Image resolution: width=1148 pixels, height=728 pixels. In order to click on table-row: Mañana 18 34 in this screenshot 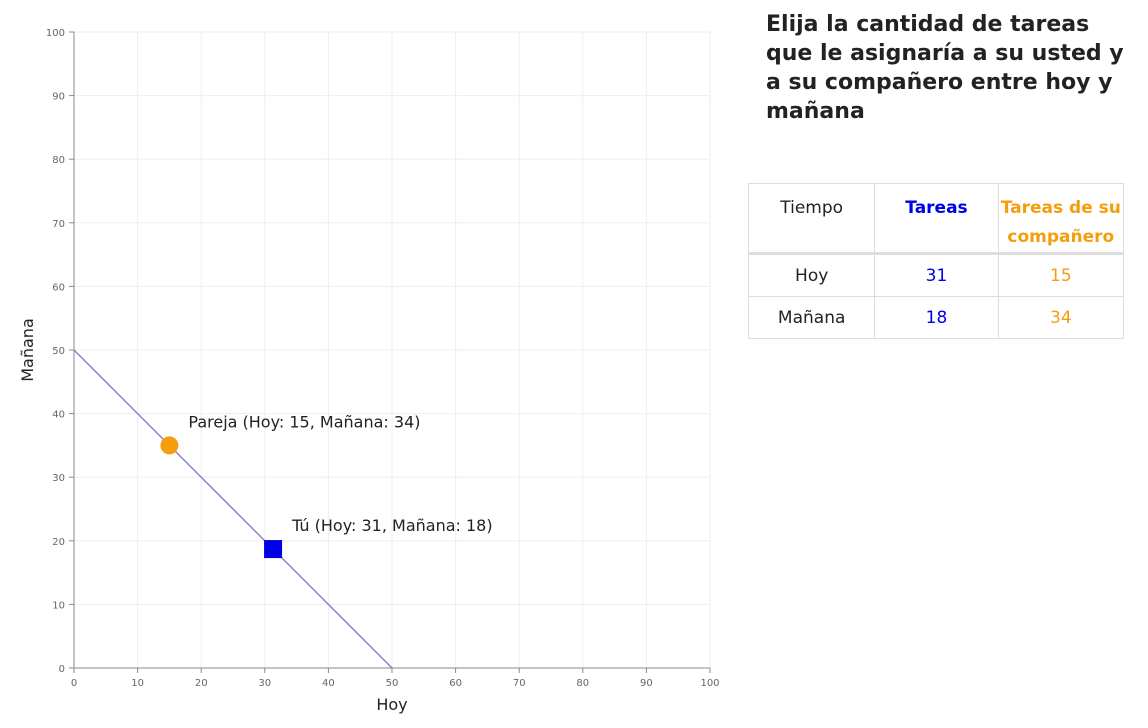, I will do `click(936, 317)`.